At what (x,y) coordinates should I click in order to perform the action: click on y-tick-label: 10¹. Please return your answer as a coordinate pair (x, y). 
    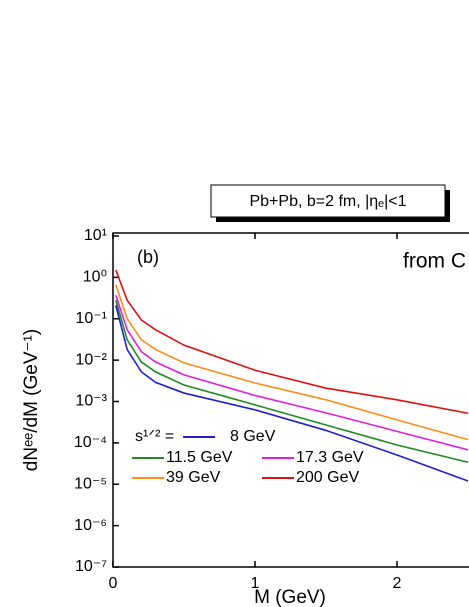
    Looking at the image, I should click on (95, 235).